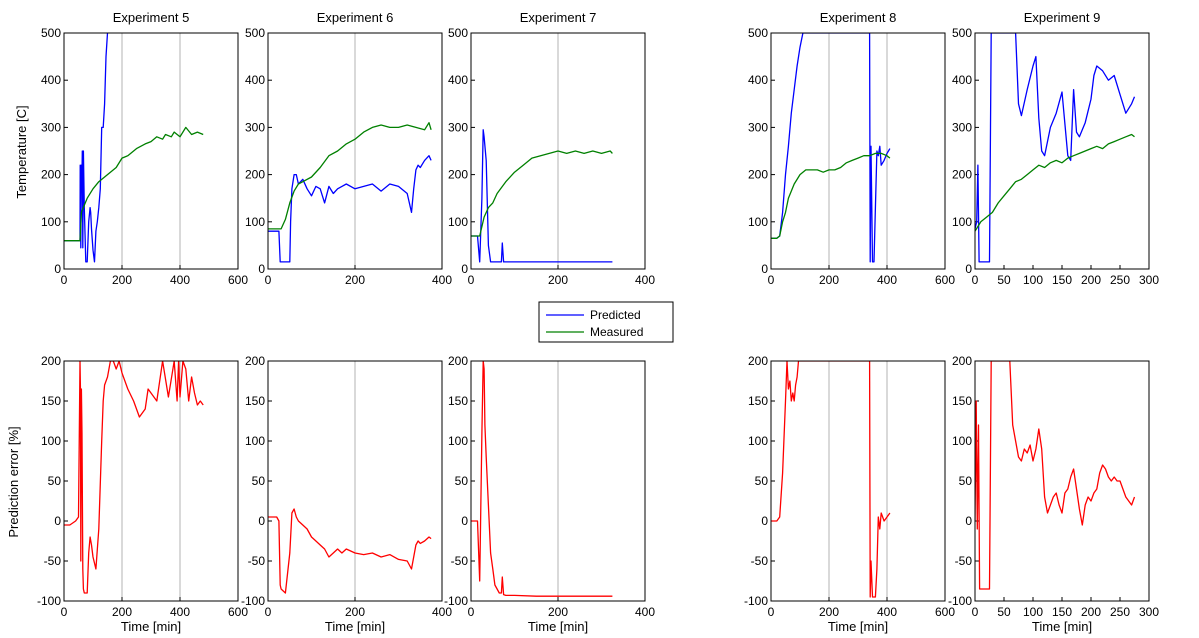 The image size is (1199, 638). Describe the element at coordinates (21, 151) in the screenshot. I see `temperature-axis-label: Temperature [C]` at that location.